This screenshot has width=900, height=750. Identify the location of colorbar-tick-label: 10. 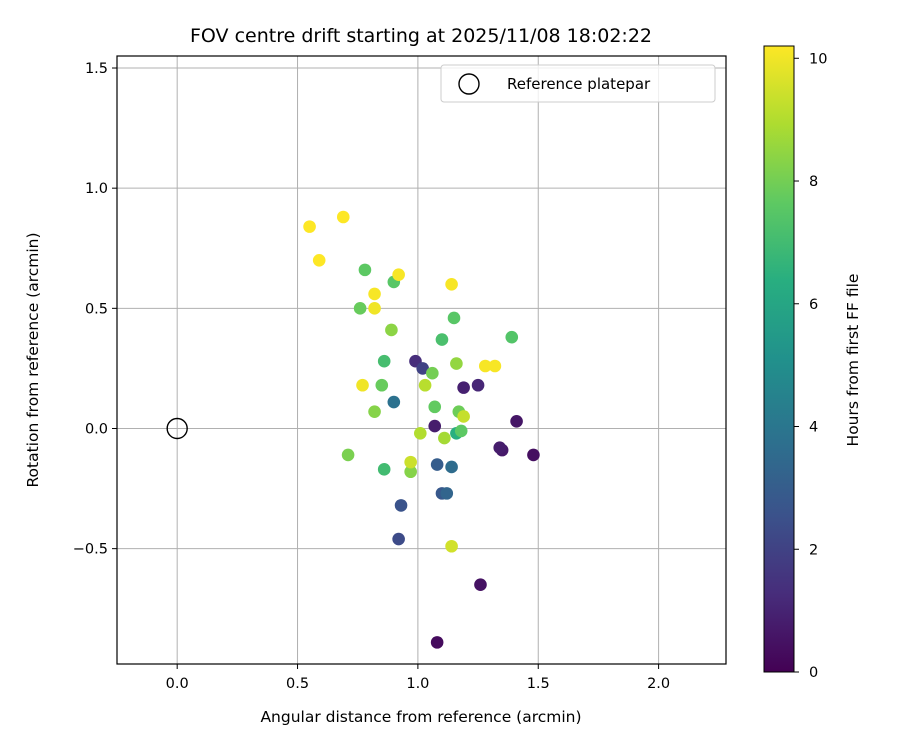
(818, 59).